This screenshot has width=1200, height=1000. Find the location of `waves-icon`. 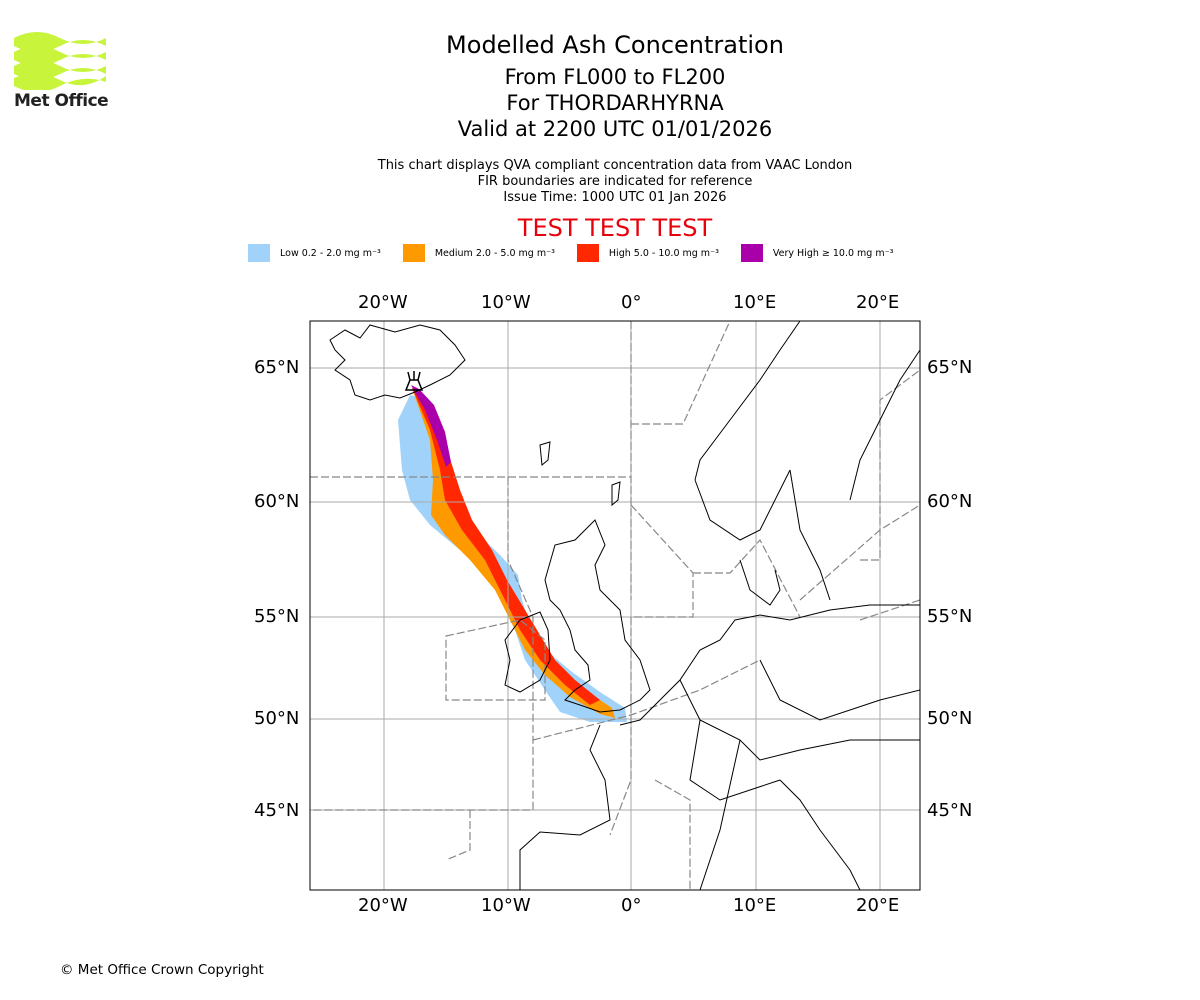

waves-icon is located at coordinates (60, 62).